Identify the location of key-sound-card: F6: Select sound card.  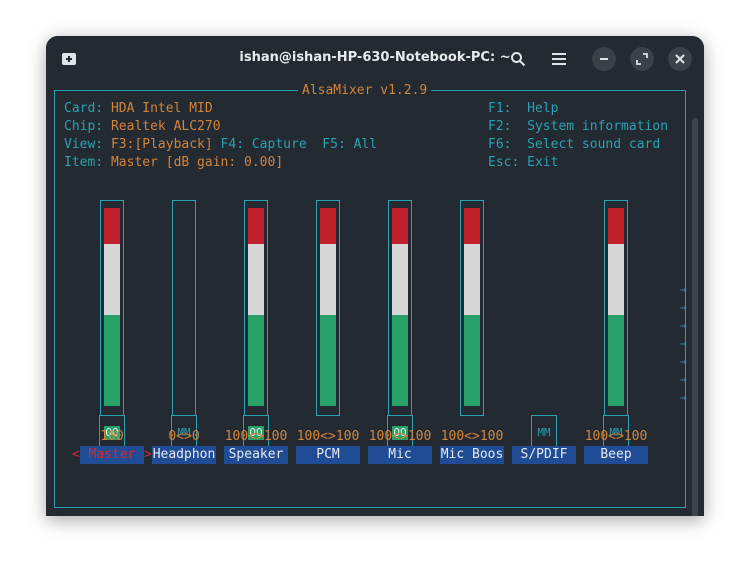
(574, 144).